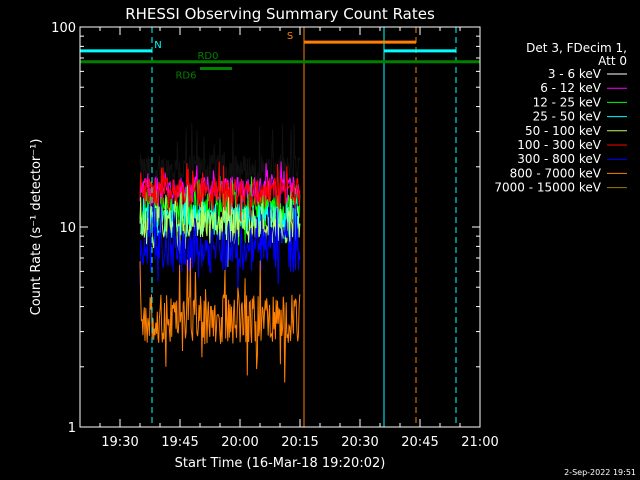  Describe the element at coordinates (576, 48) in the screenshot. I see `legend-header-0: Det 3, FDecim 1,` at that location.